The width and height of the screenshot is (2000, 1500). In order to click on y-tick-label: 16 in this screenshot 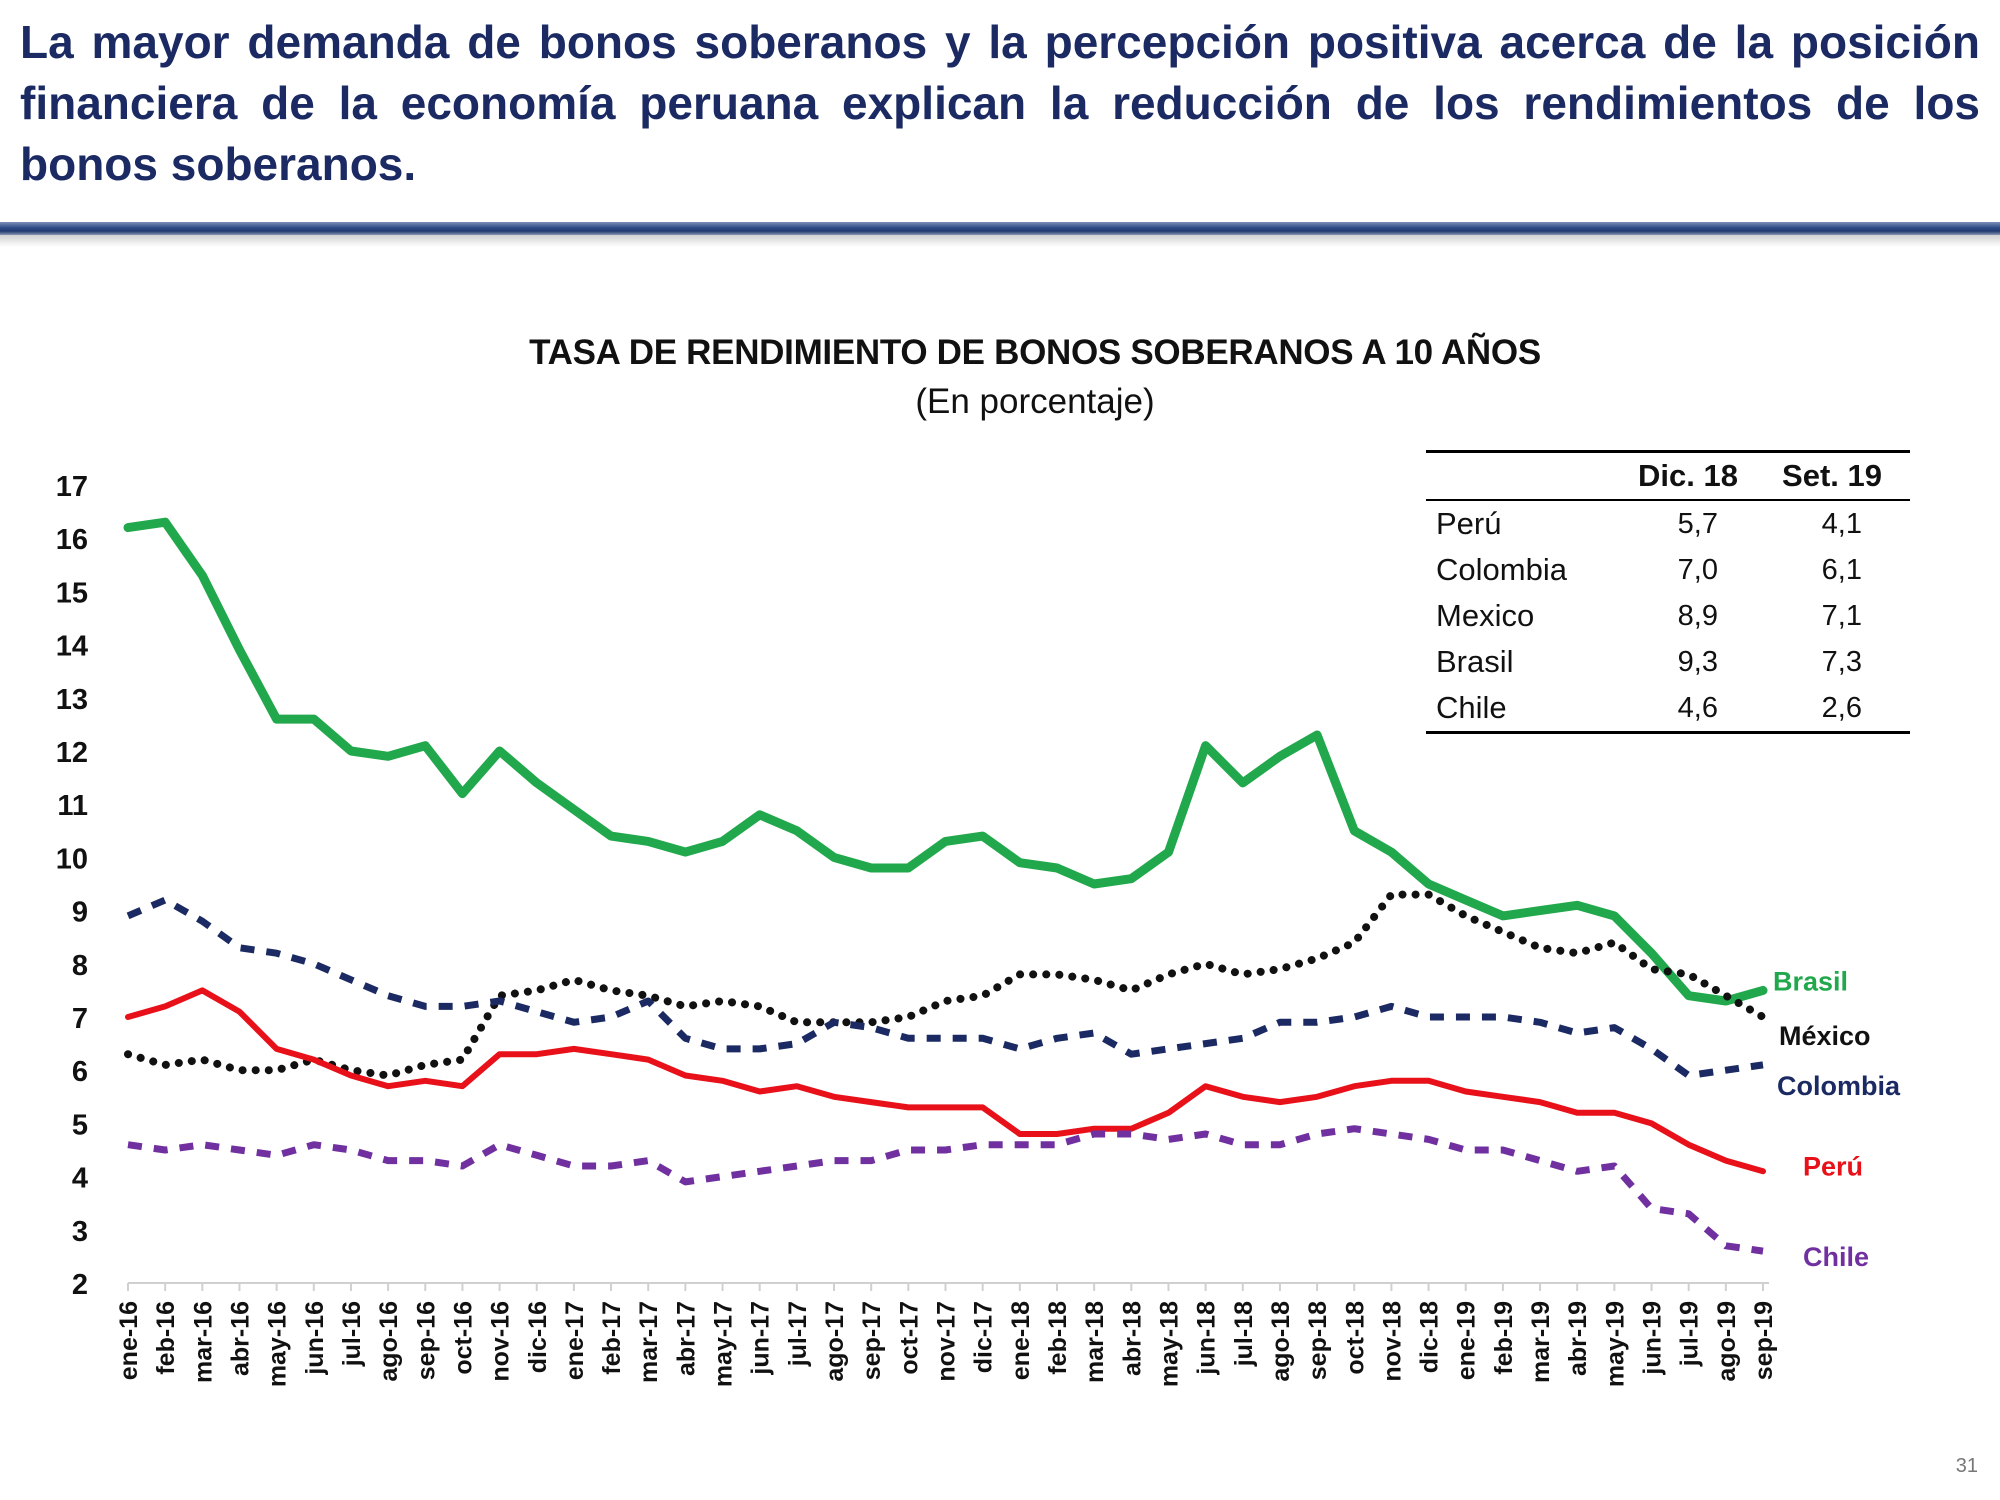, I will do `click(72, 540)`.